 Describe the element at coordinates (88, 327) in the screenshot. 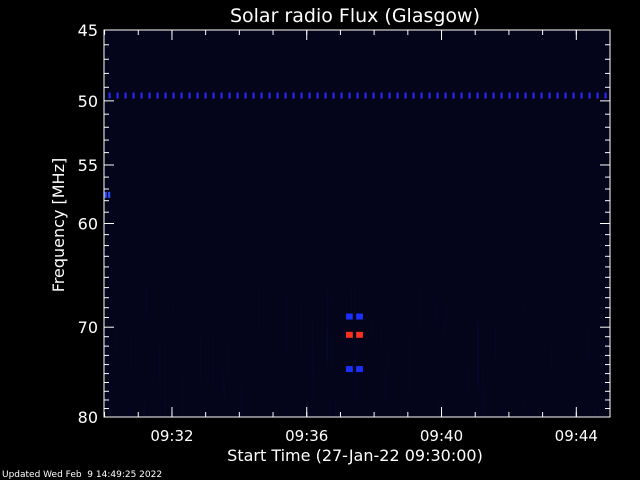

I see `y-tick-label: 70` at that location.